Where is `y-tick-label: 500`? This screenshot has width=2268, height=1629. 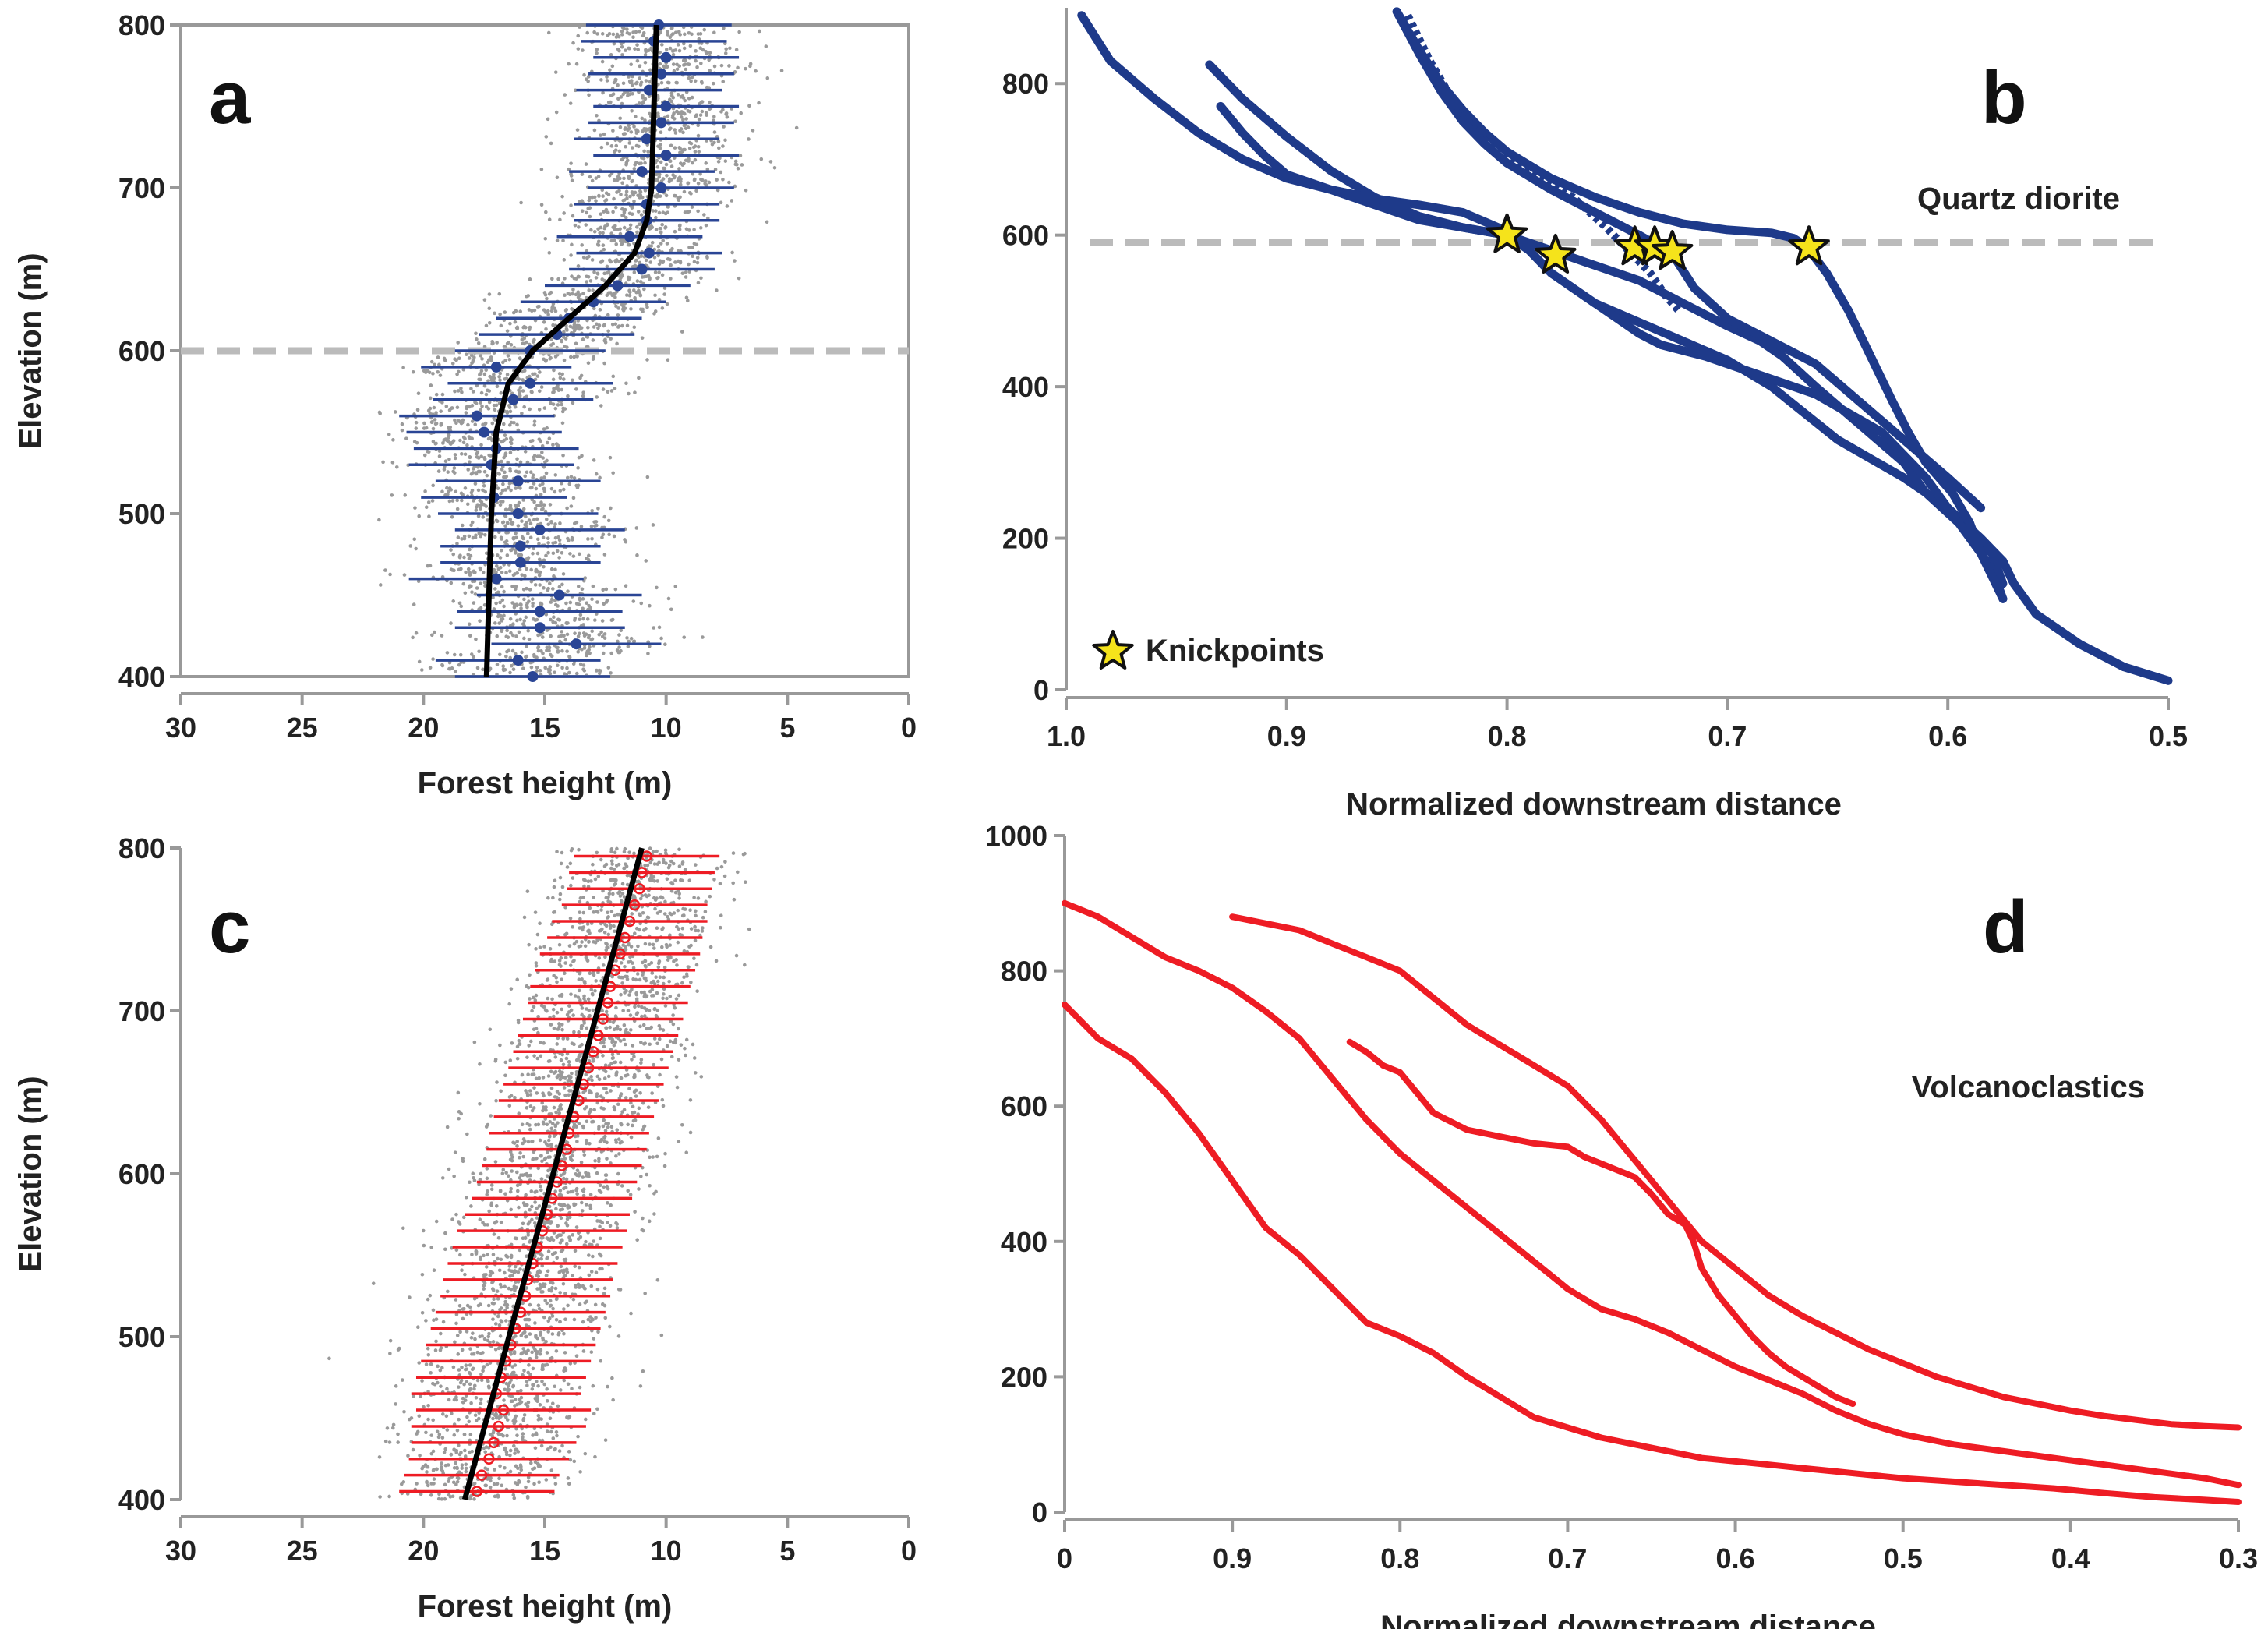 y-tick-label: 500 is located at coordinates (141, 514).